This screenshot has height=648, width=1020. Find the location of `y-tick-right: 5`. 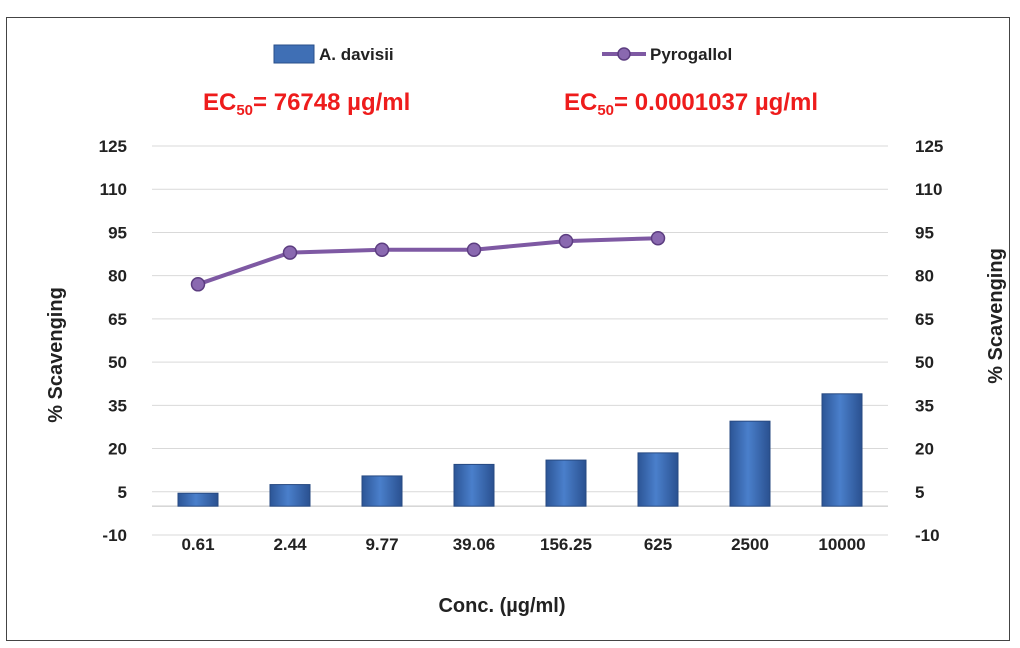

y-tick-right: 5 is located at coordinates (919, 492).